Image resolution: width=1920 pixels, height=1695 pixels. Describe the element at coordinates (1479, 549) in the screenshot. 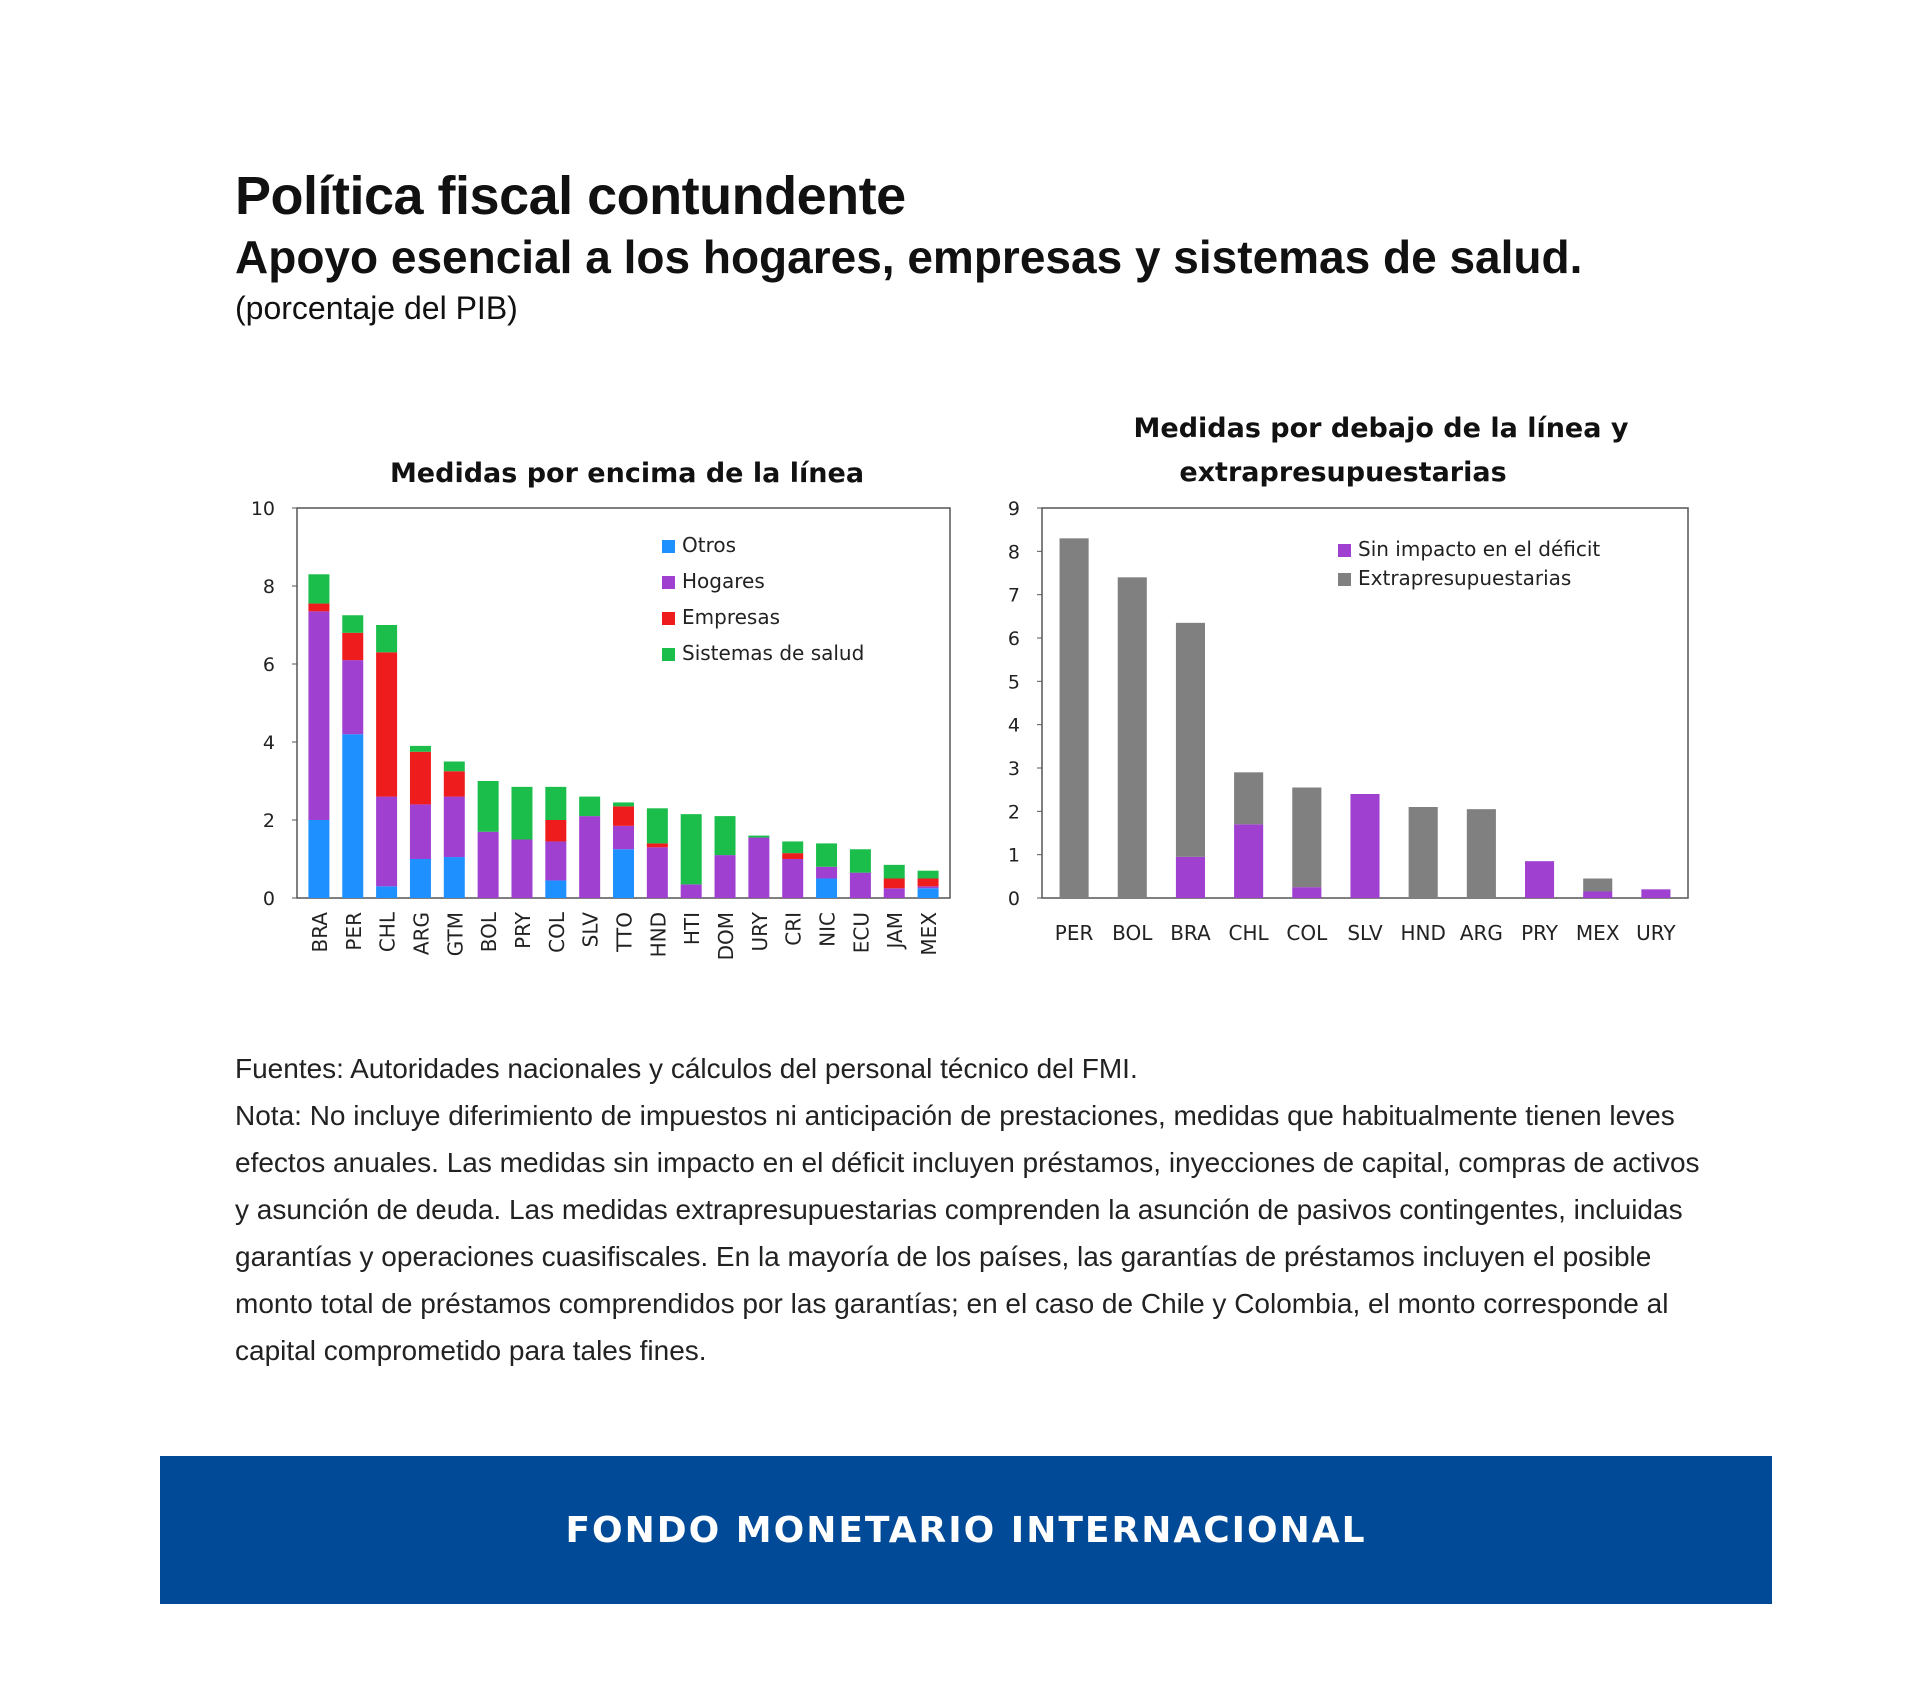

I see `legend-label: Sin impacto en el déficit` at that location.